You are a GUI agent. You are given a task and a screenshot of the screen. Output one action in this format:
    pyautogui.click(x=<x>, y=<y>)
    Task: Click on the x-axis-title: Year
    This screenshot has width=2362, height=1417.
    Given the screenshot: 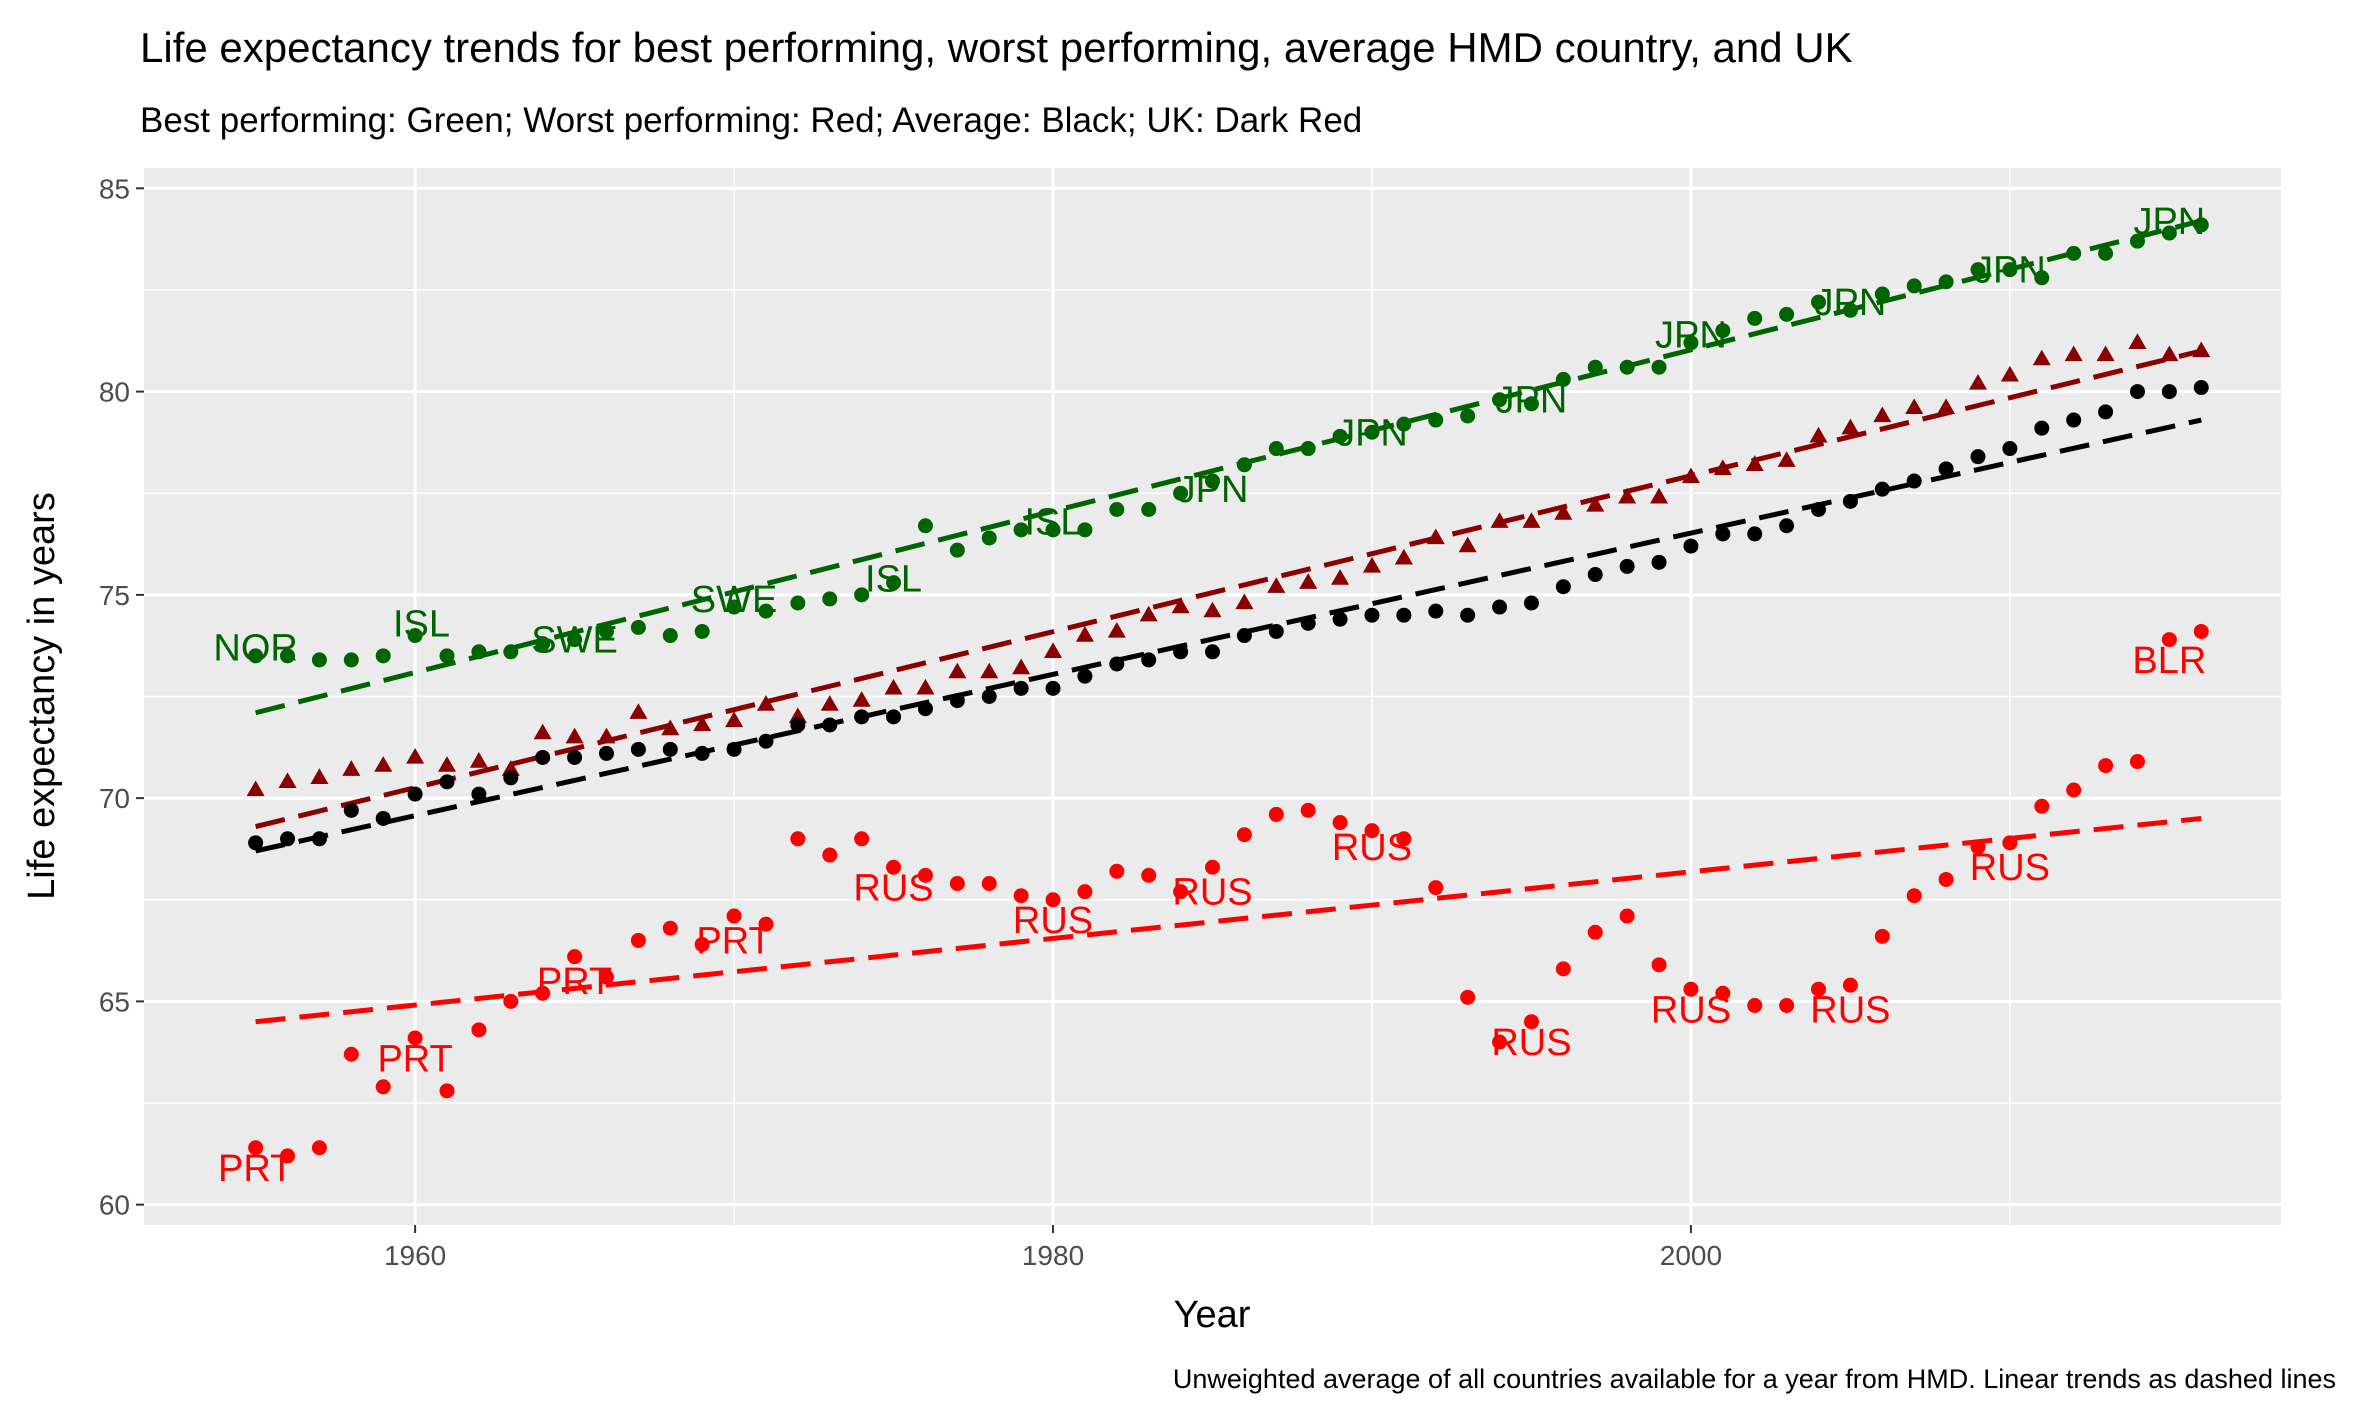 What is the action you would take?
    pyautogui.click(x=1212, y=1315)
    